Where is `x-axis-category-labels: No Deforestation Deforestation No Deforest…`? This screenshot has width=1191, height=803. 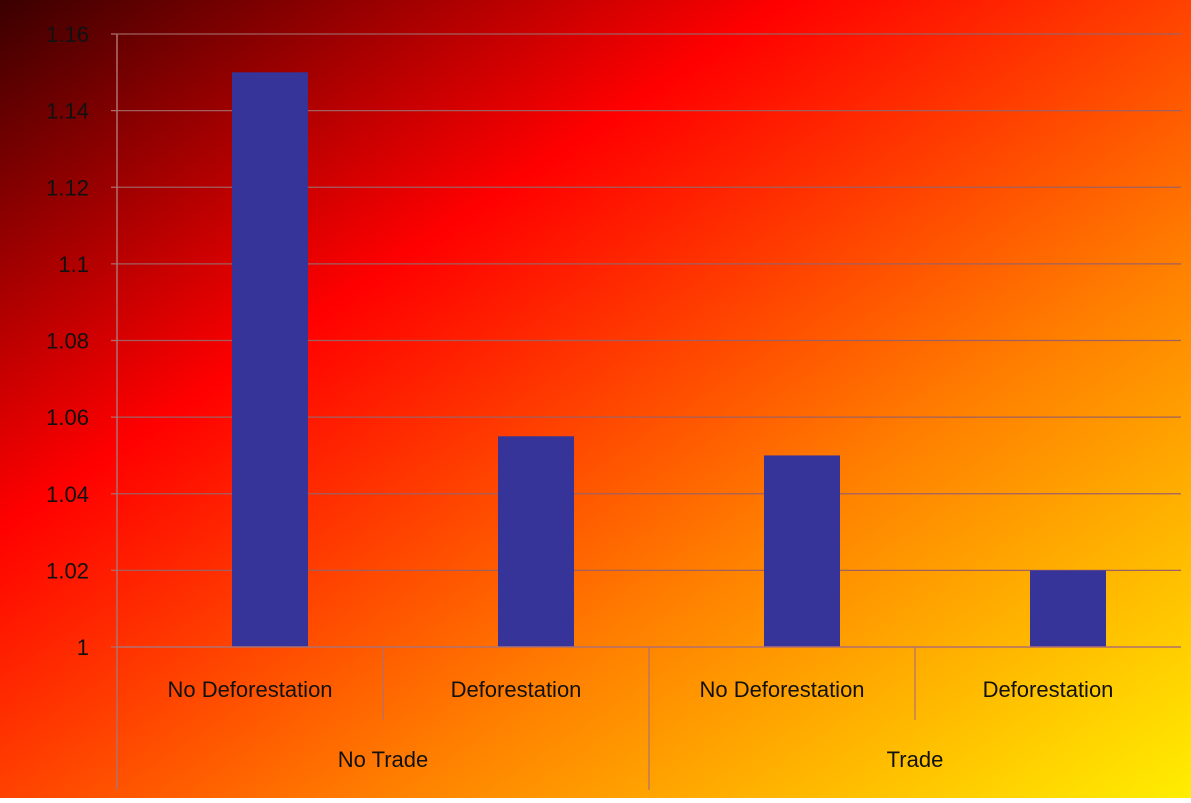 x-axis-category-labels: No Deforestation Deforestation No Deforest… is located at coordinates (640, 724).